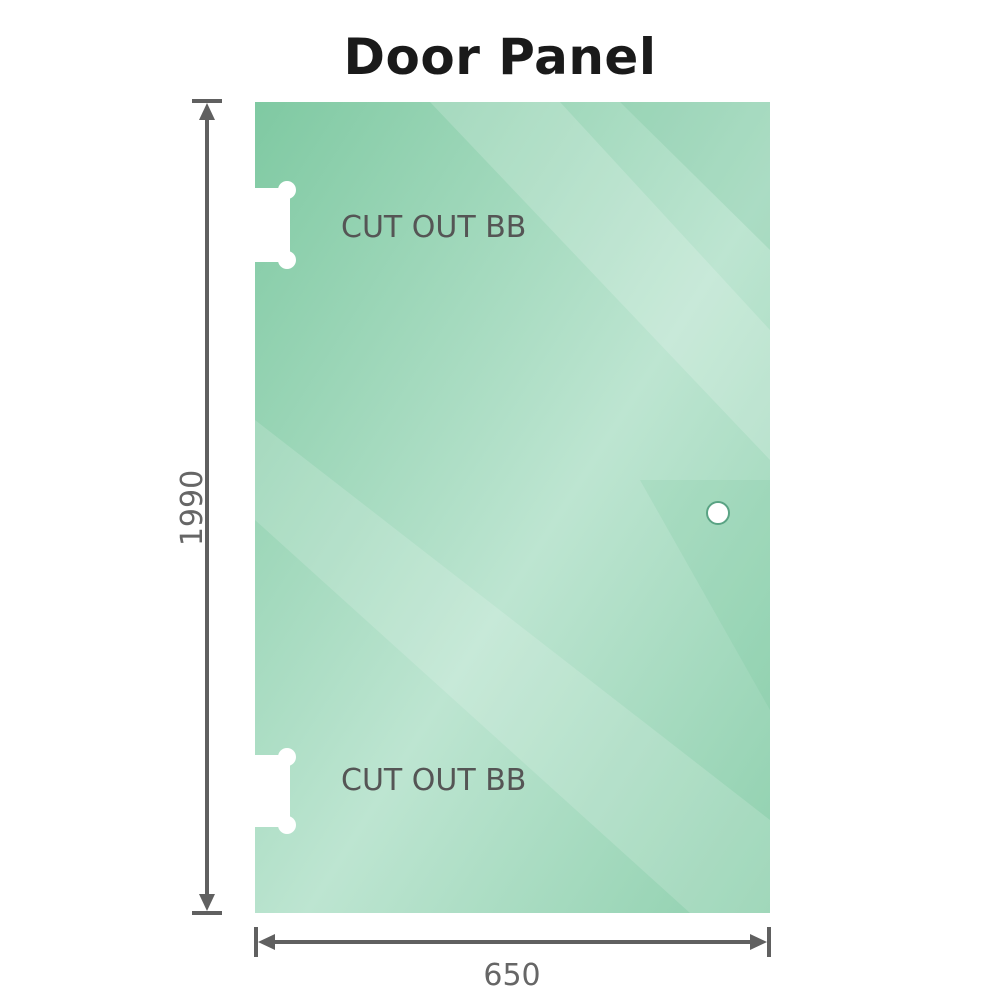 The height and width of the screenshot is (1000, 1000). I want to click on handle-hole, so click(718, 513).